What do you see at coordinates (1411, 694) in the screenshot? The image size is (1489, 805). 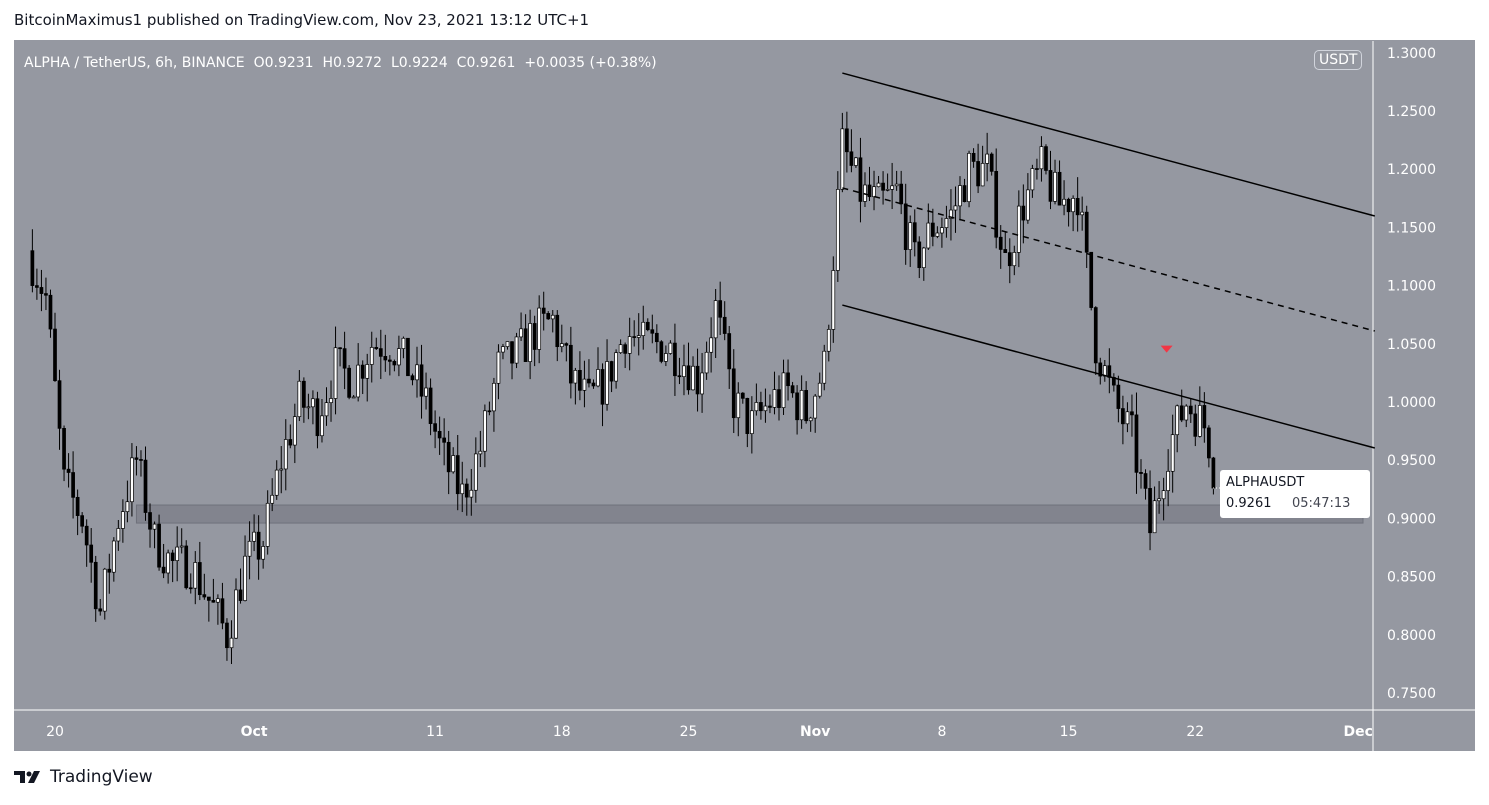 I see `price-tick-label: 0.7500` at bounding box center [1411, 694].